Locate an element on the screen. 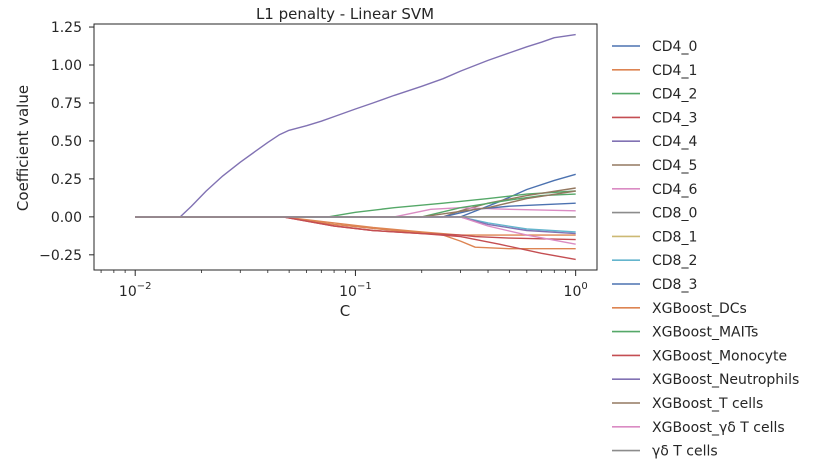  legend-item: CD8_0 is located at coordinates (654, 214).